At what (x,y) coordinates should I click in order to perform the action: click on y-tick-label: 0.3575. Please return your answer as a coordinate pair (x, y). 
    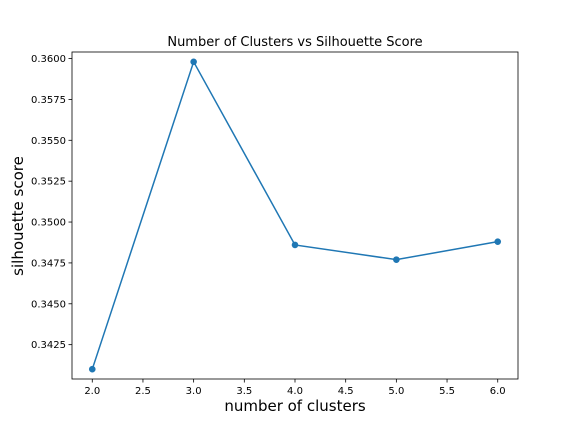
    Looking at the image, I should click on (48, 100).